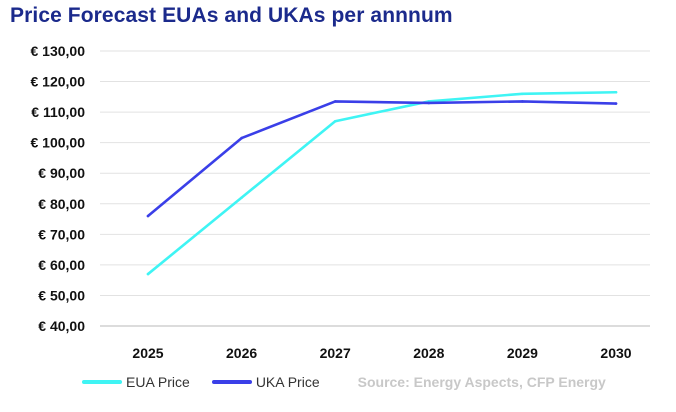 This screenshot has width=676, height=412. Describe the element at coordinates (102, 382) in the screenshot. I see `legend-swatch-eua` at that location.